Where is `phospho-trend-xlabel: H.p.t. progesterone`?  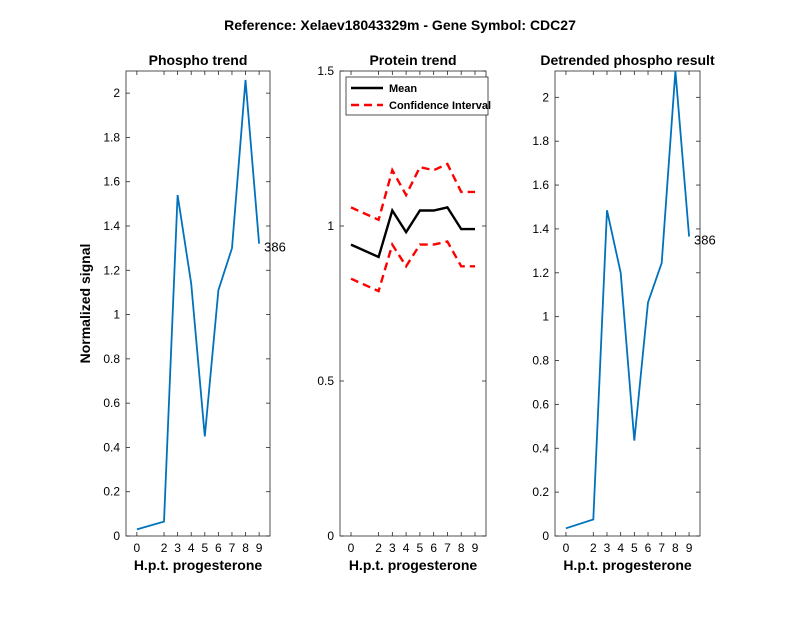
phospho-trend-xlabel: H.p.t. progesterone is located at coordinates (198, 565).